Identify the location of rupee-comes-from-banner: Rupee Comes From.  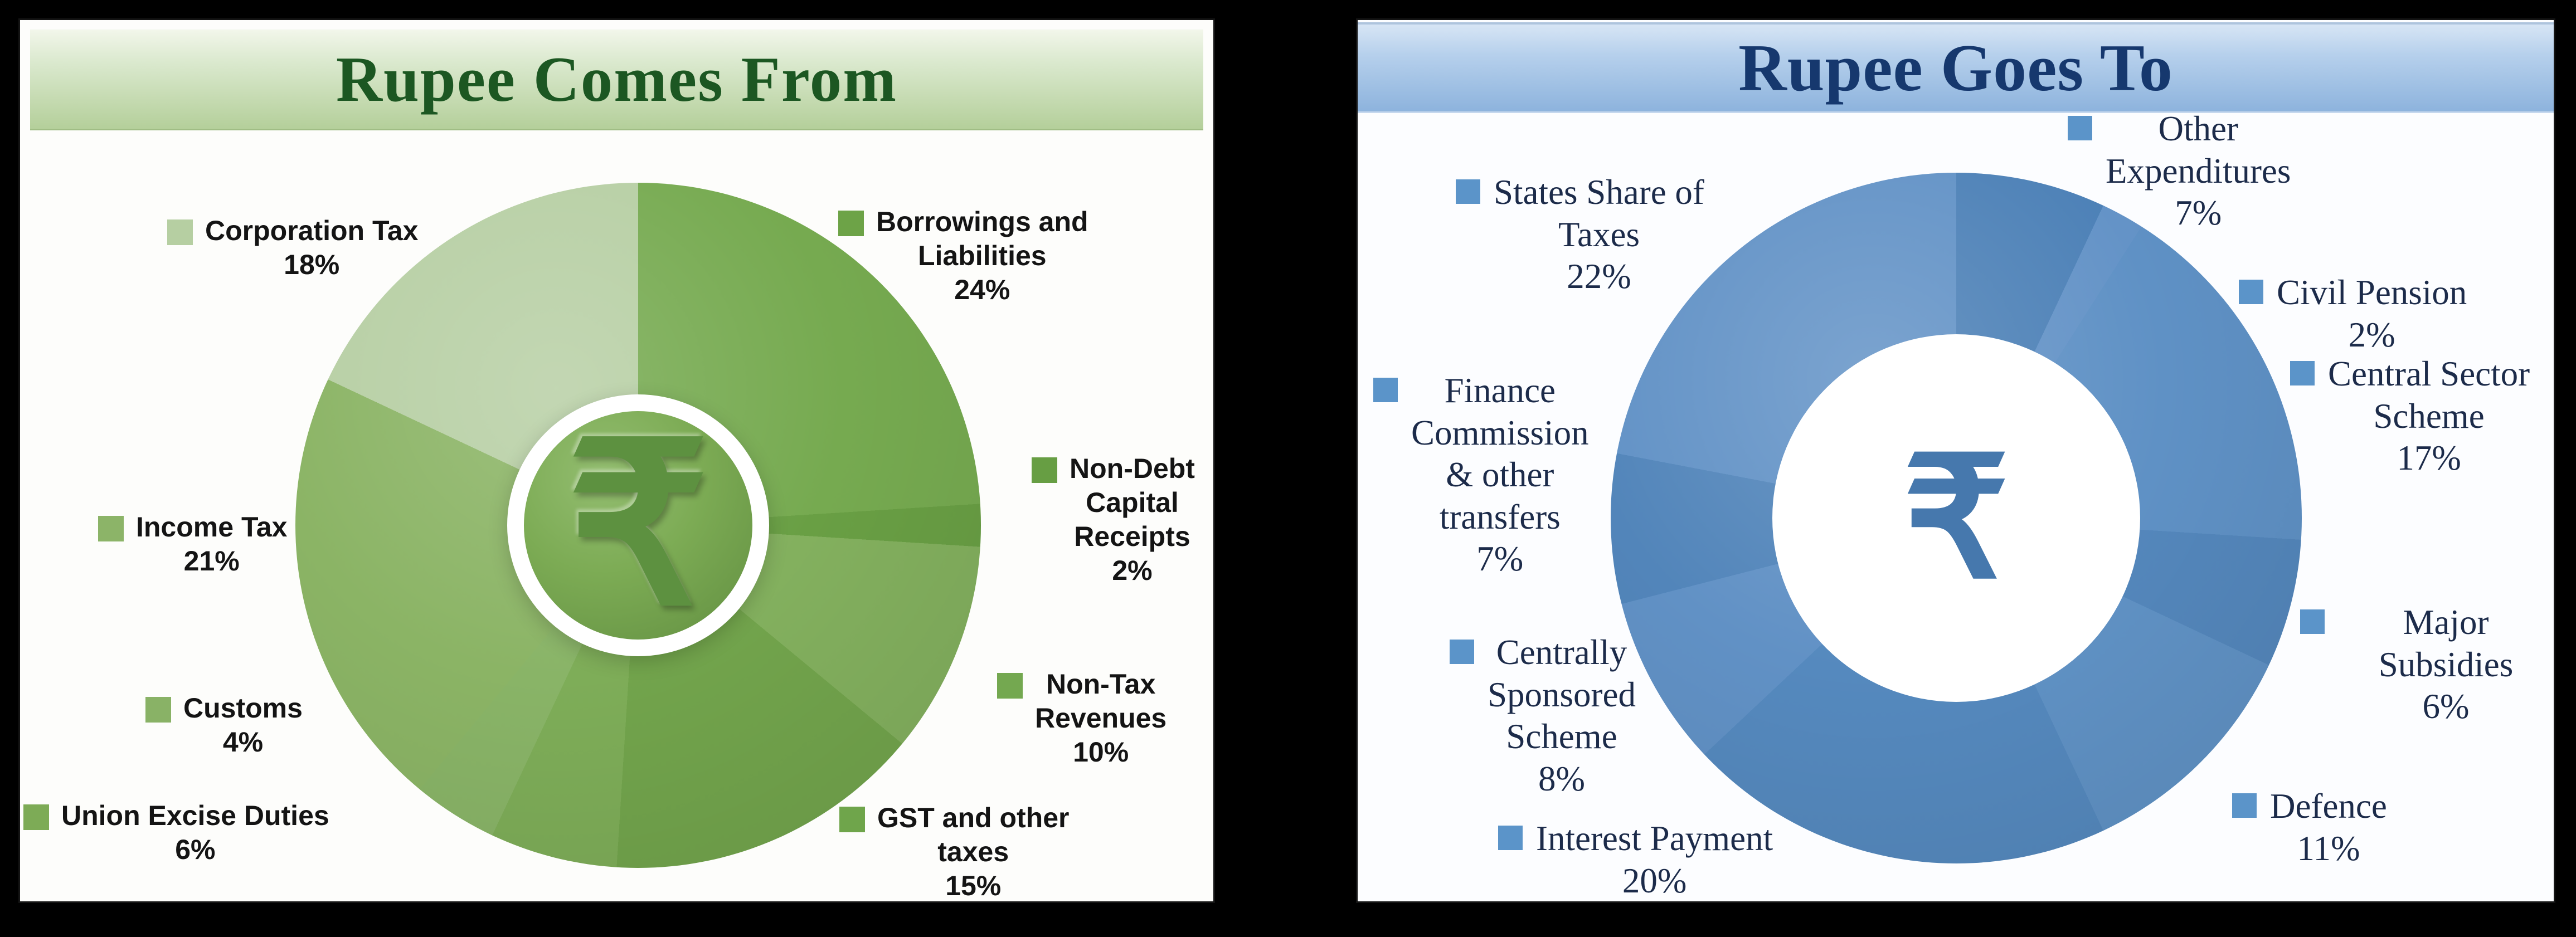
(617, 79).